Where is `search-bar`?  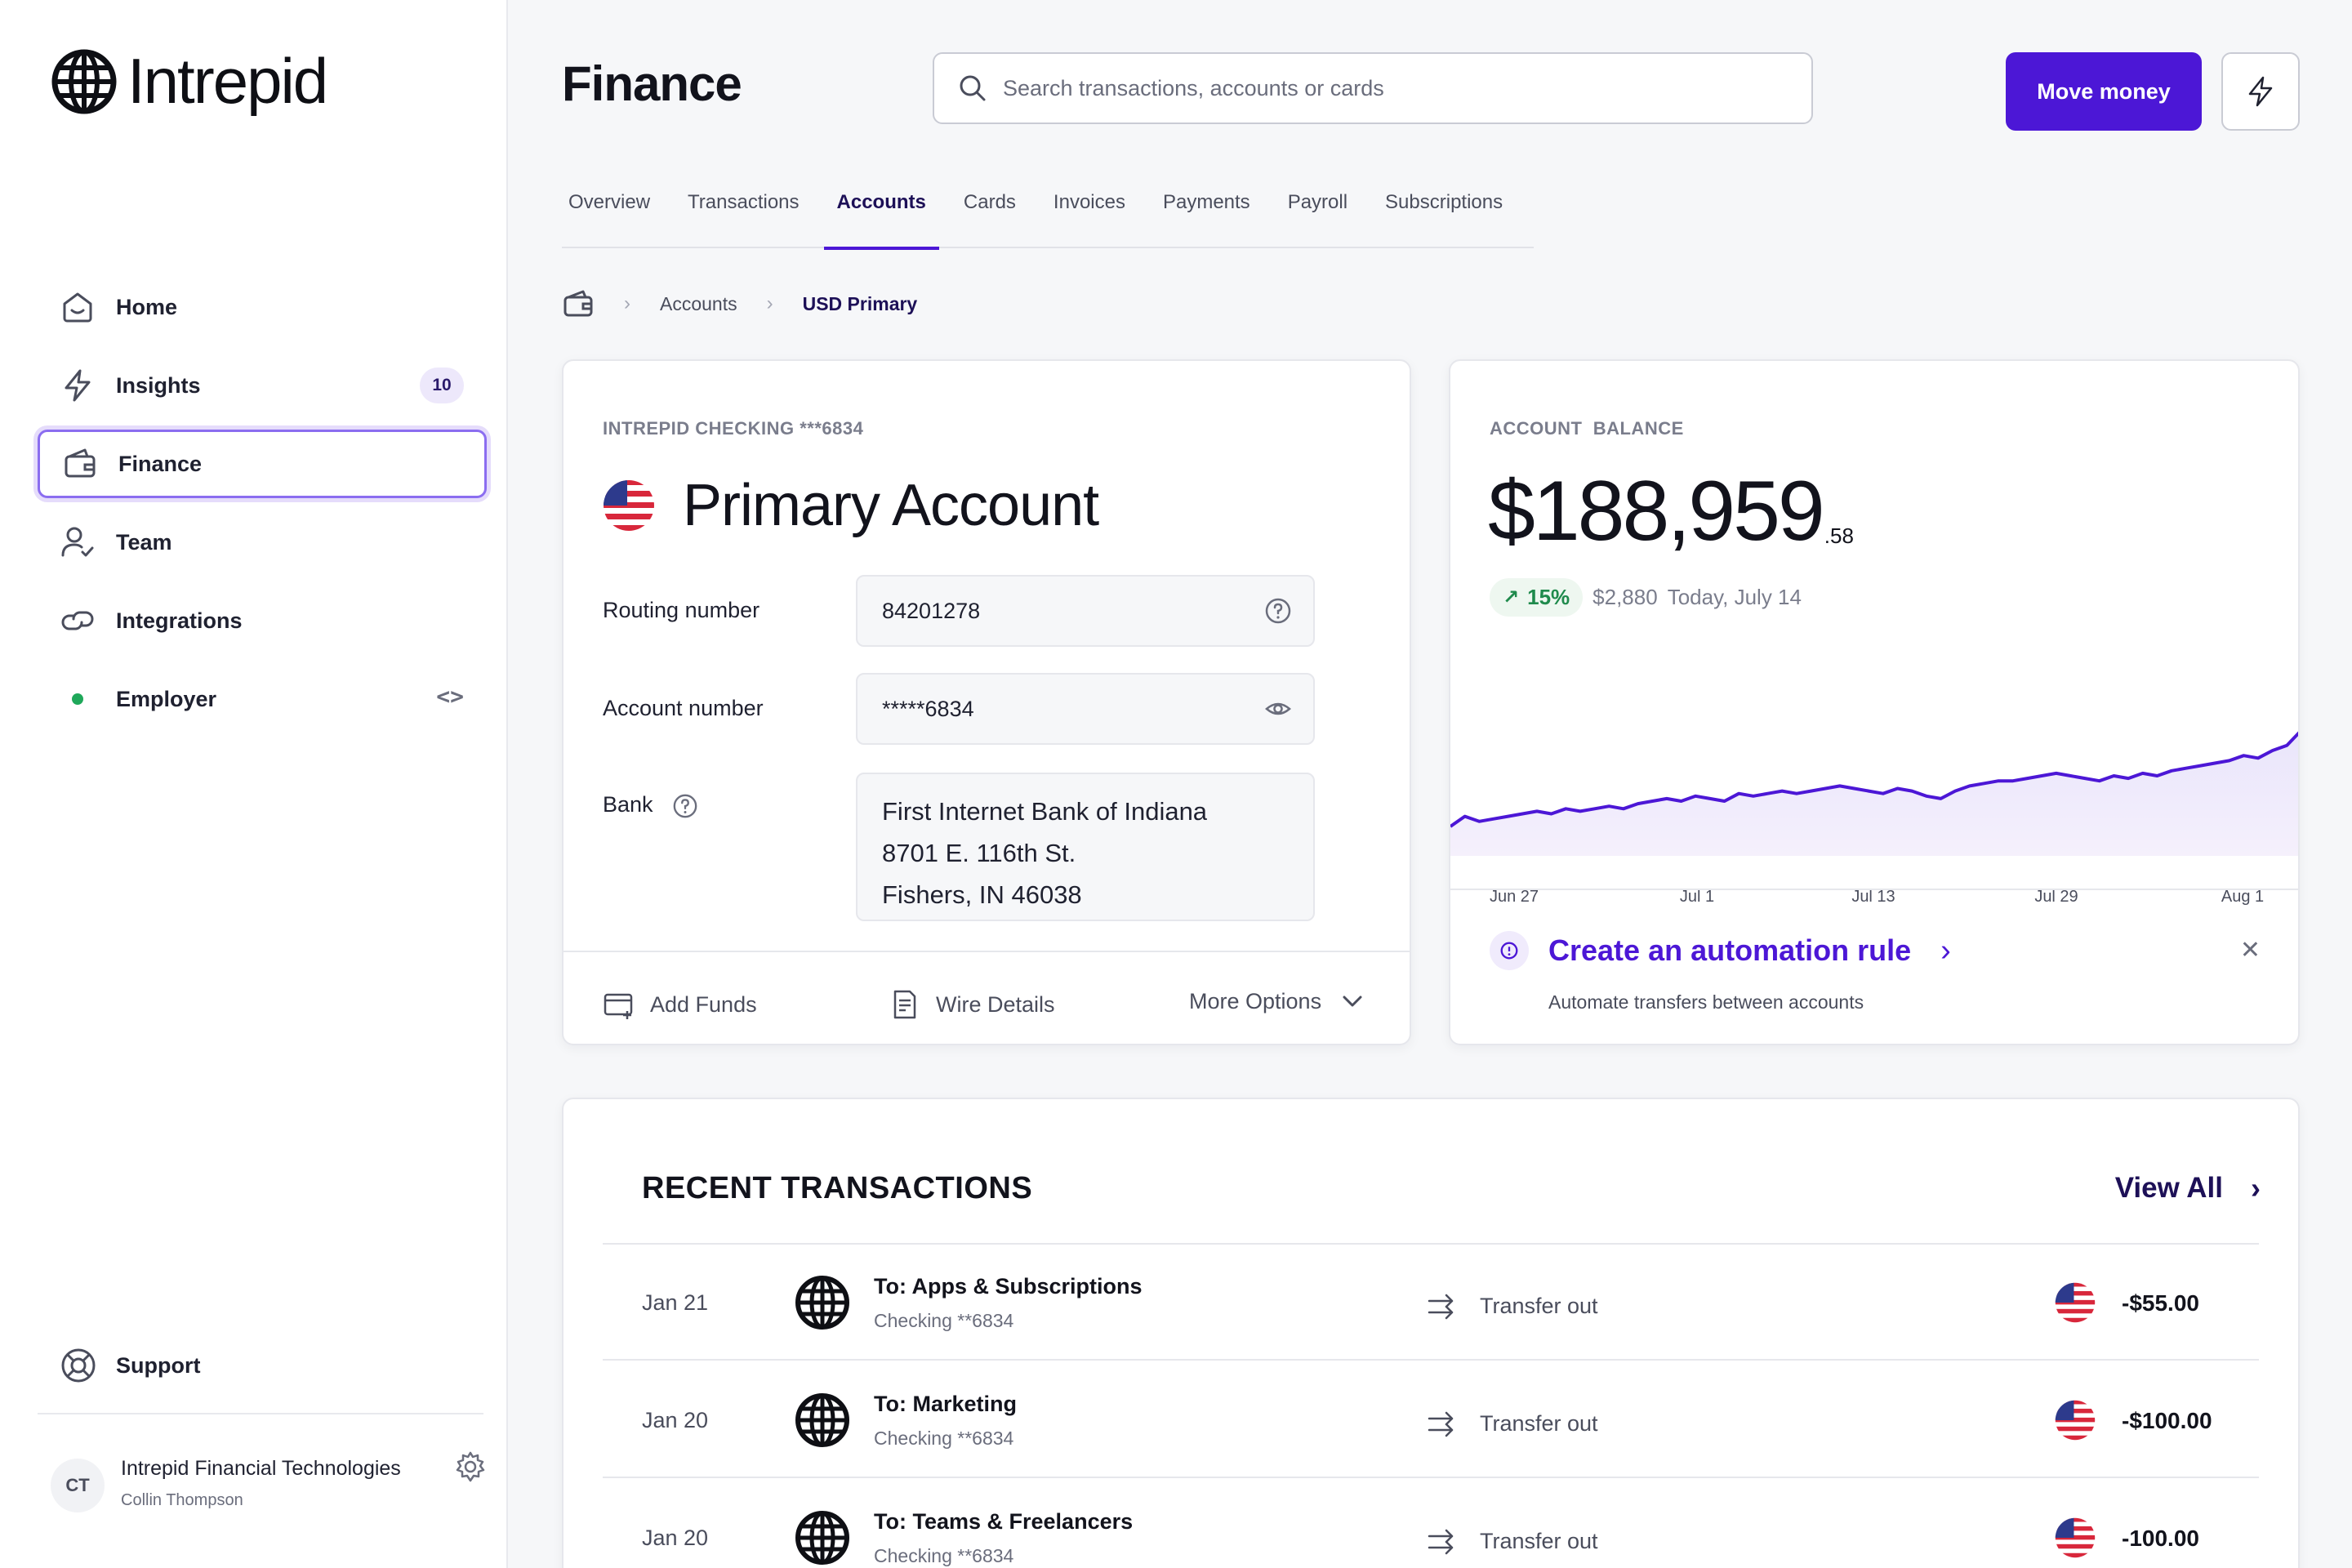
search-bar is located at coordinates (1373, 88).